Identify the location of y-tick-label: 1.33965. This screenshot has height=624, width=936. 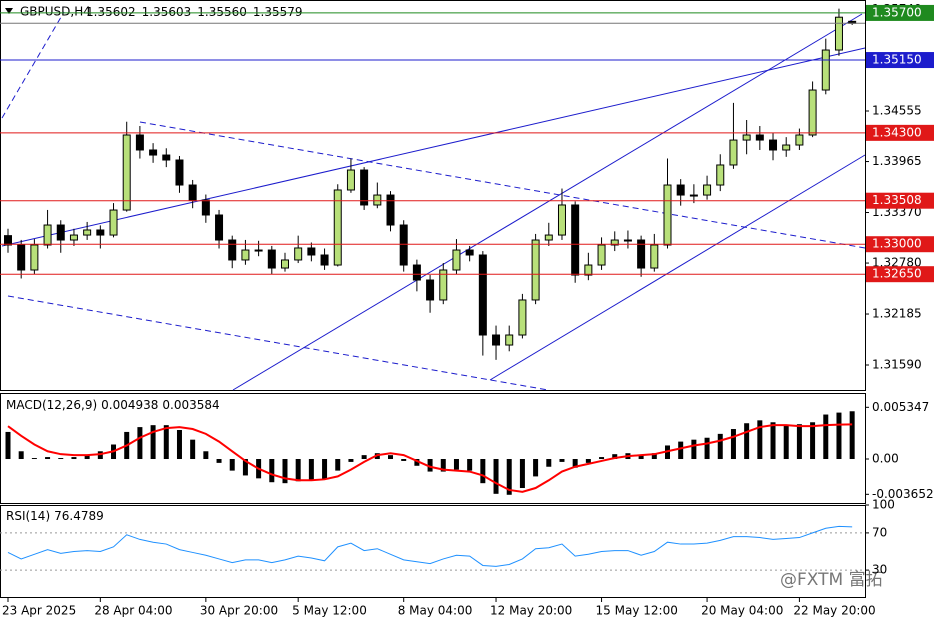
(897, 161).